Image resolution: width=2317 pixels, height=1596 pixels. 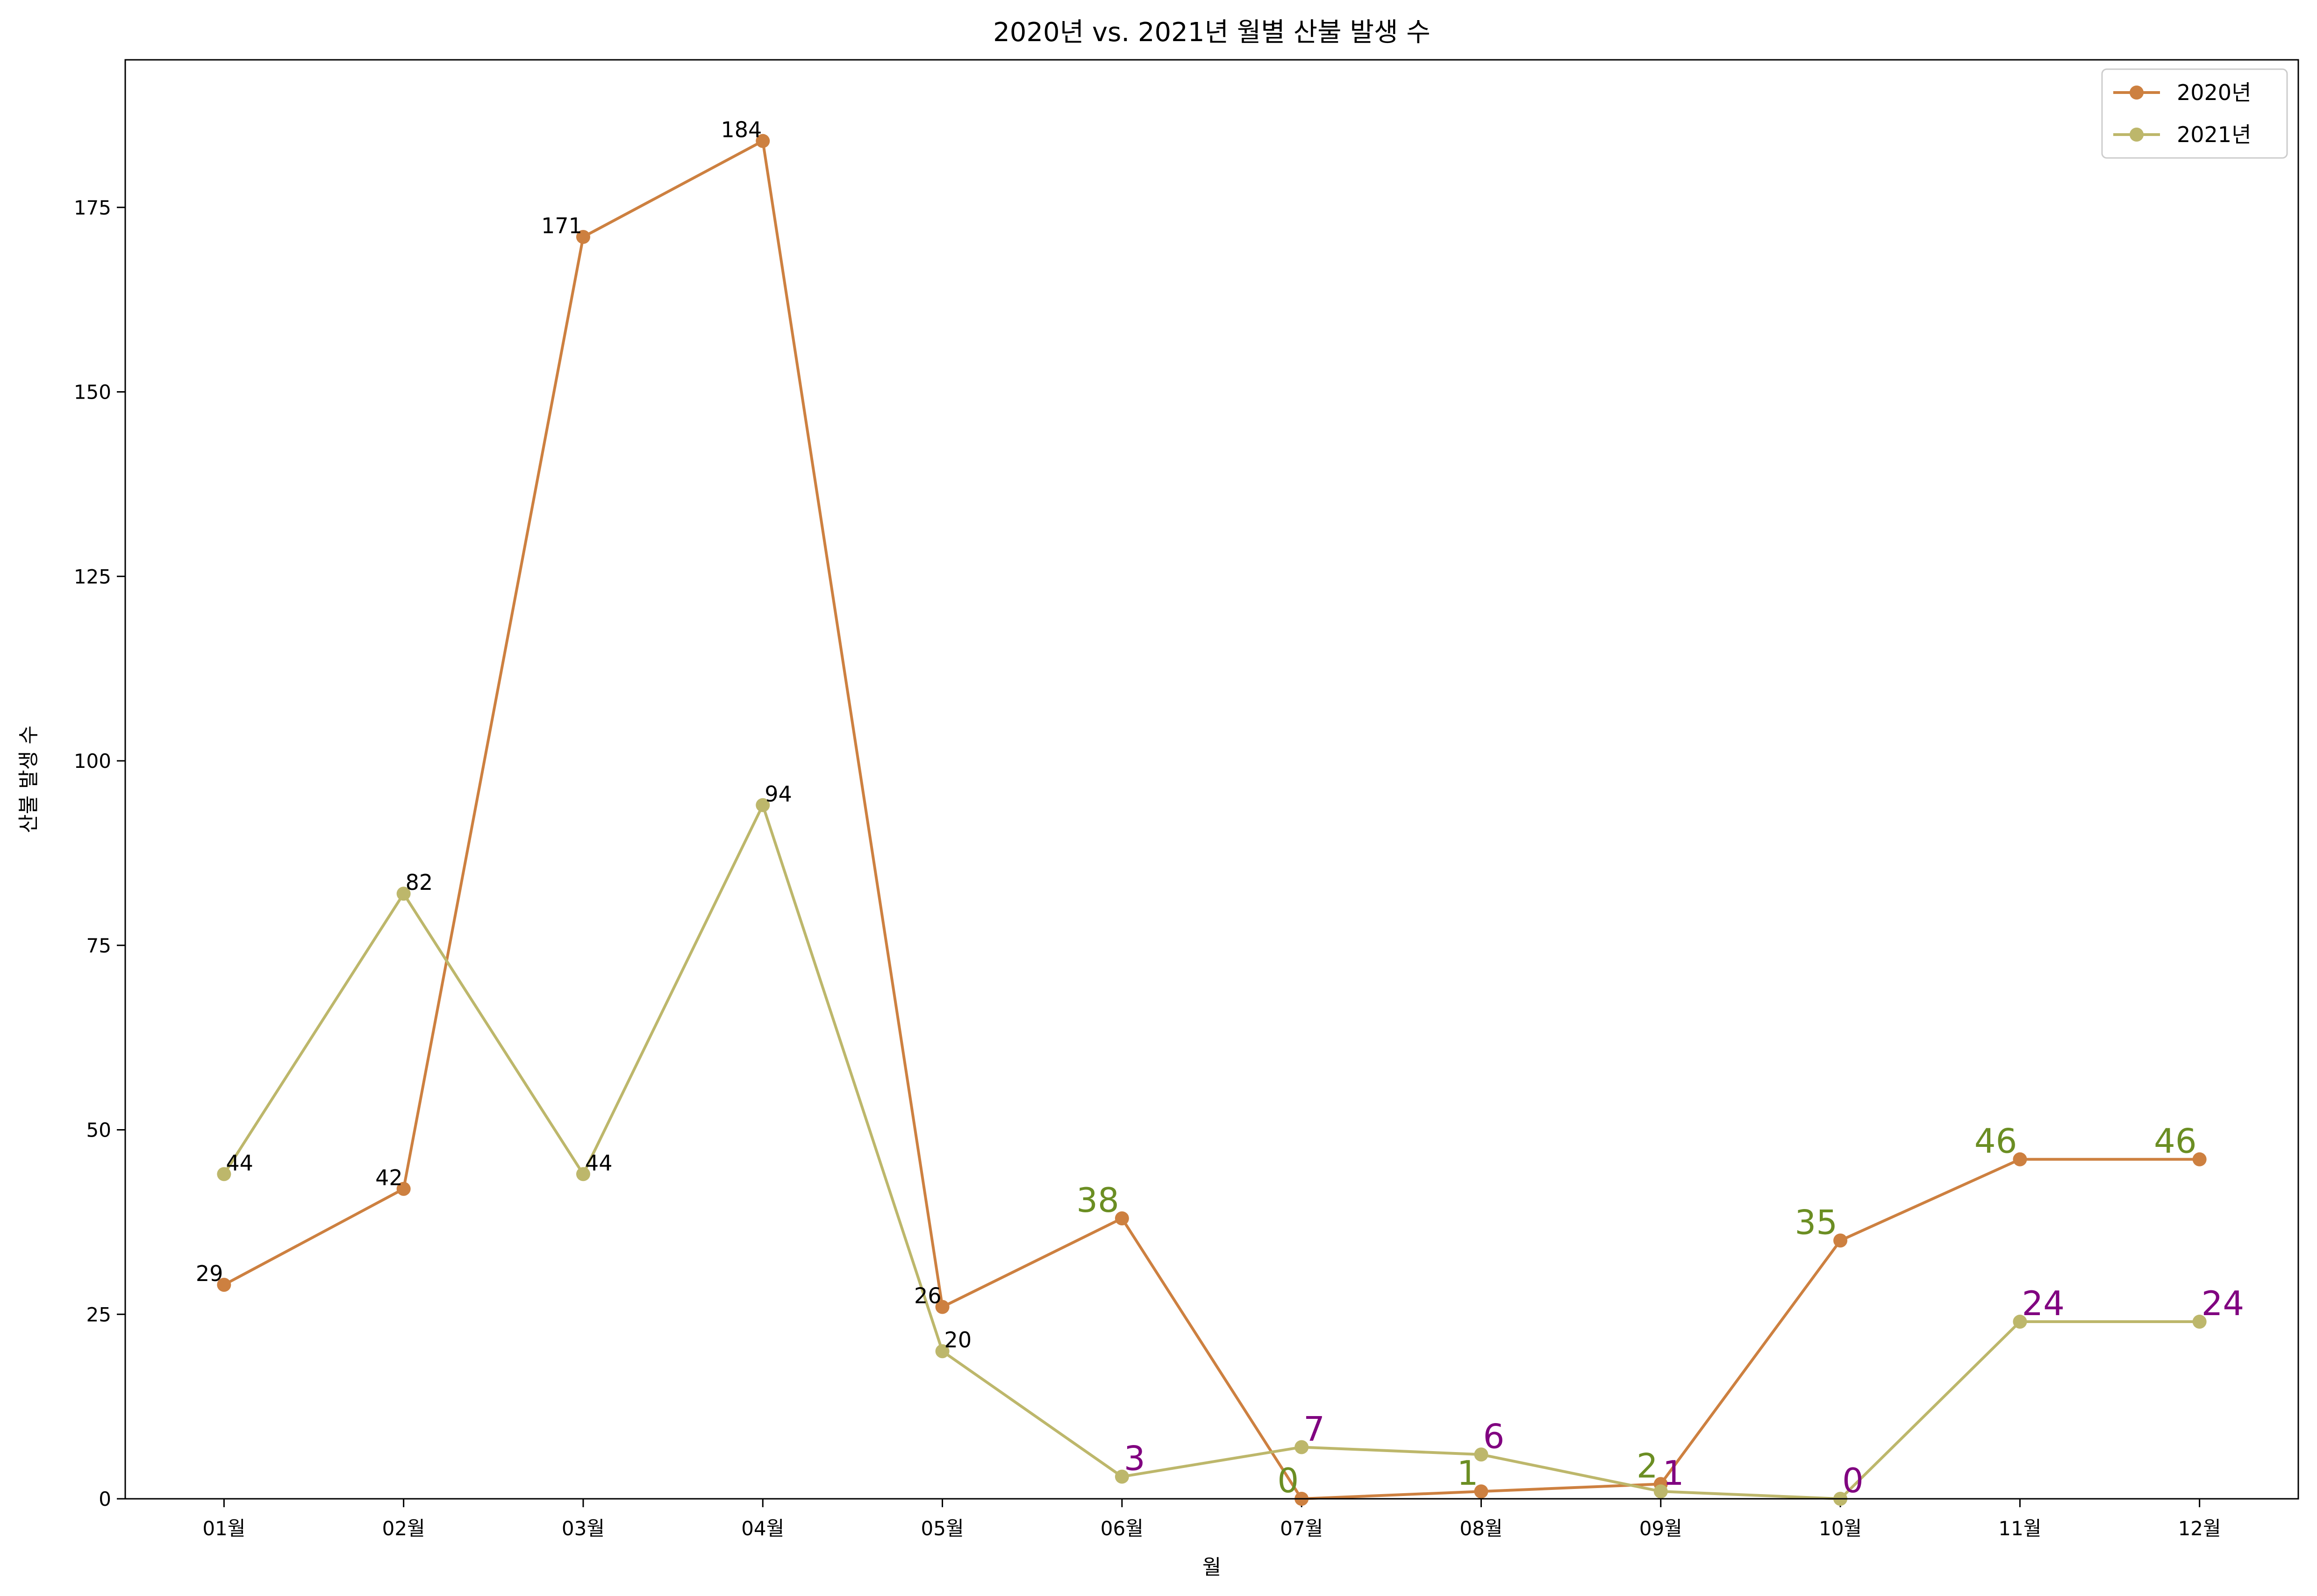 What do you see at coordinates (1122, 1528) in the screenshot?
I see `x-tick-label: 06월` at bounding box center [1122, 1528].